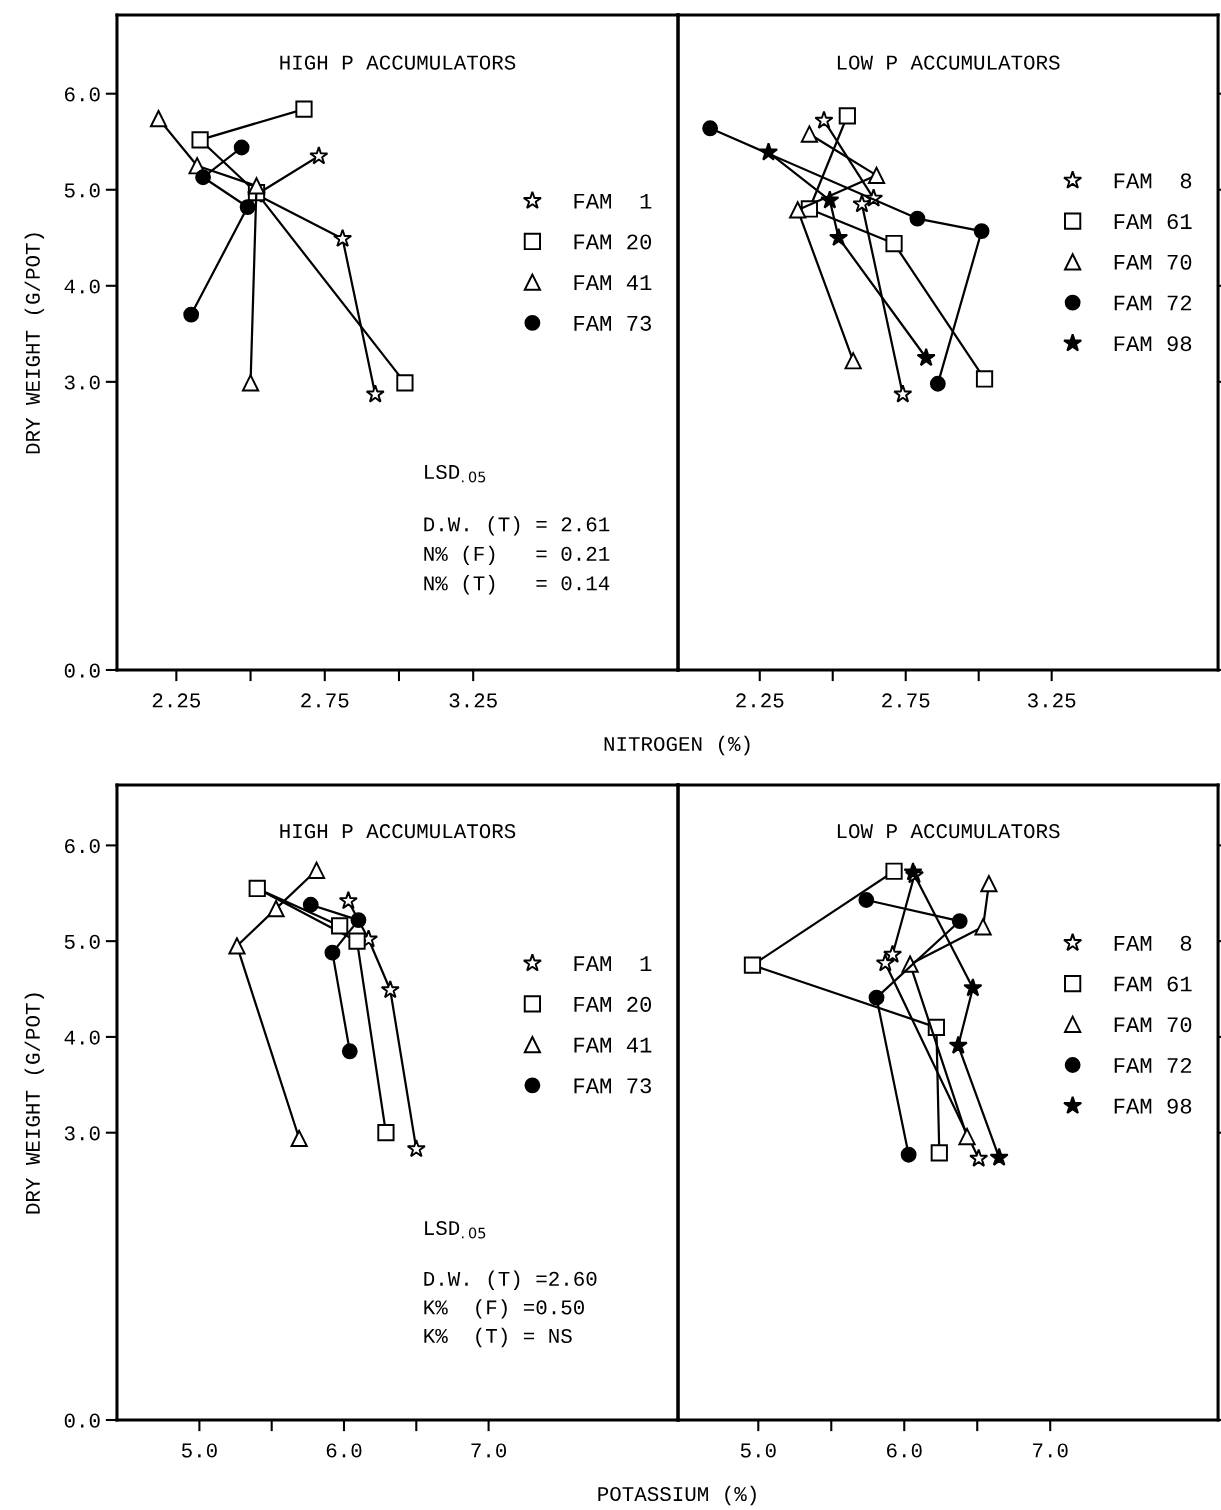  What do you see at coordinates (517, 585) in the screenshot?
I see `annotation: N% (T) = 0.14` at bounding box center [517, 585].